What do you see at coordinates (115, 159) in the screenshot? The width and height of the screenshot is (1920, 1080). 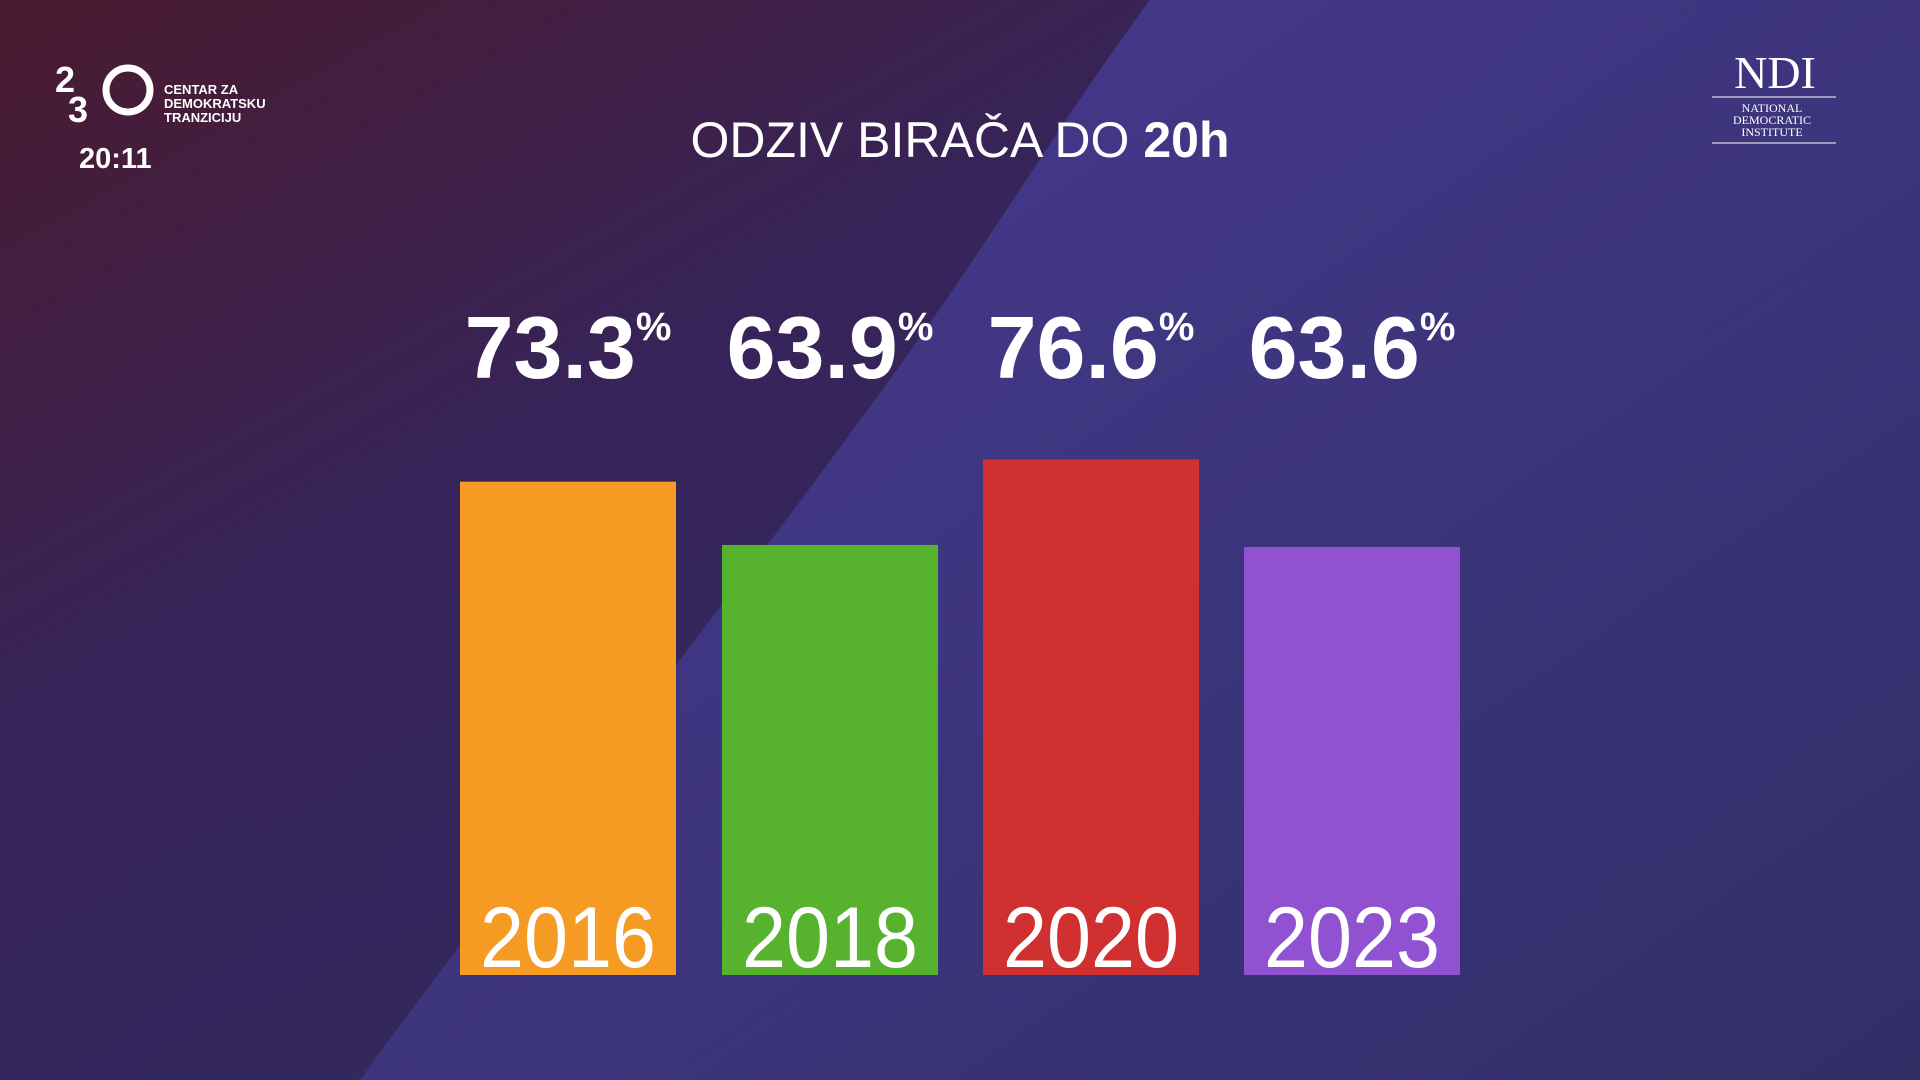 I see `clock: 20:11` at bounding box center [115, 159].